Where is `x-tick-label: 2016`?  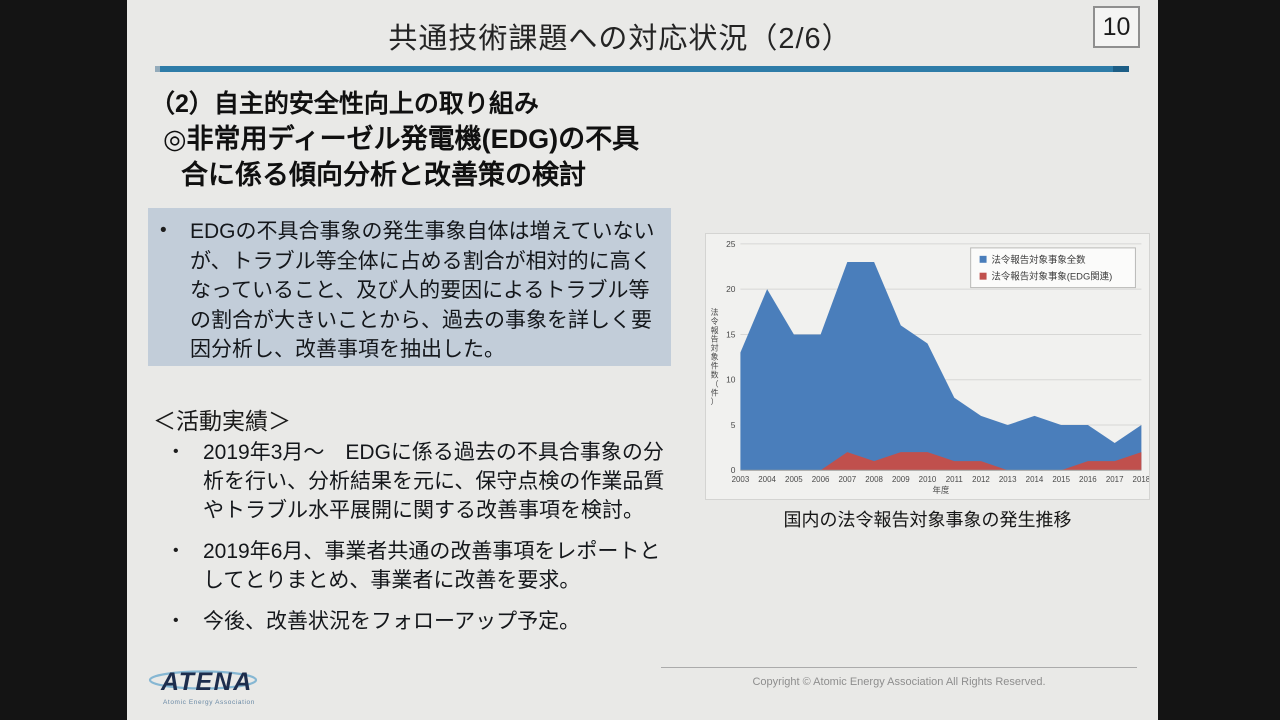
x-tick-label: 2016 is located at coordinates (1088, 479).